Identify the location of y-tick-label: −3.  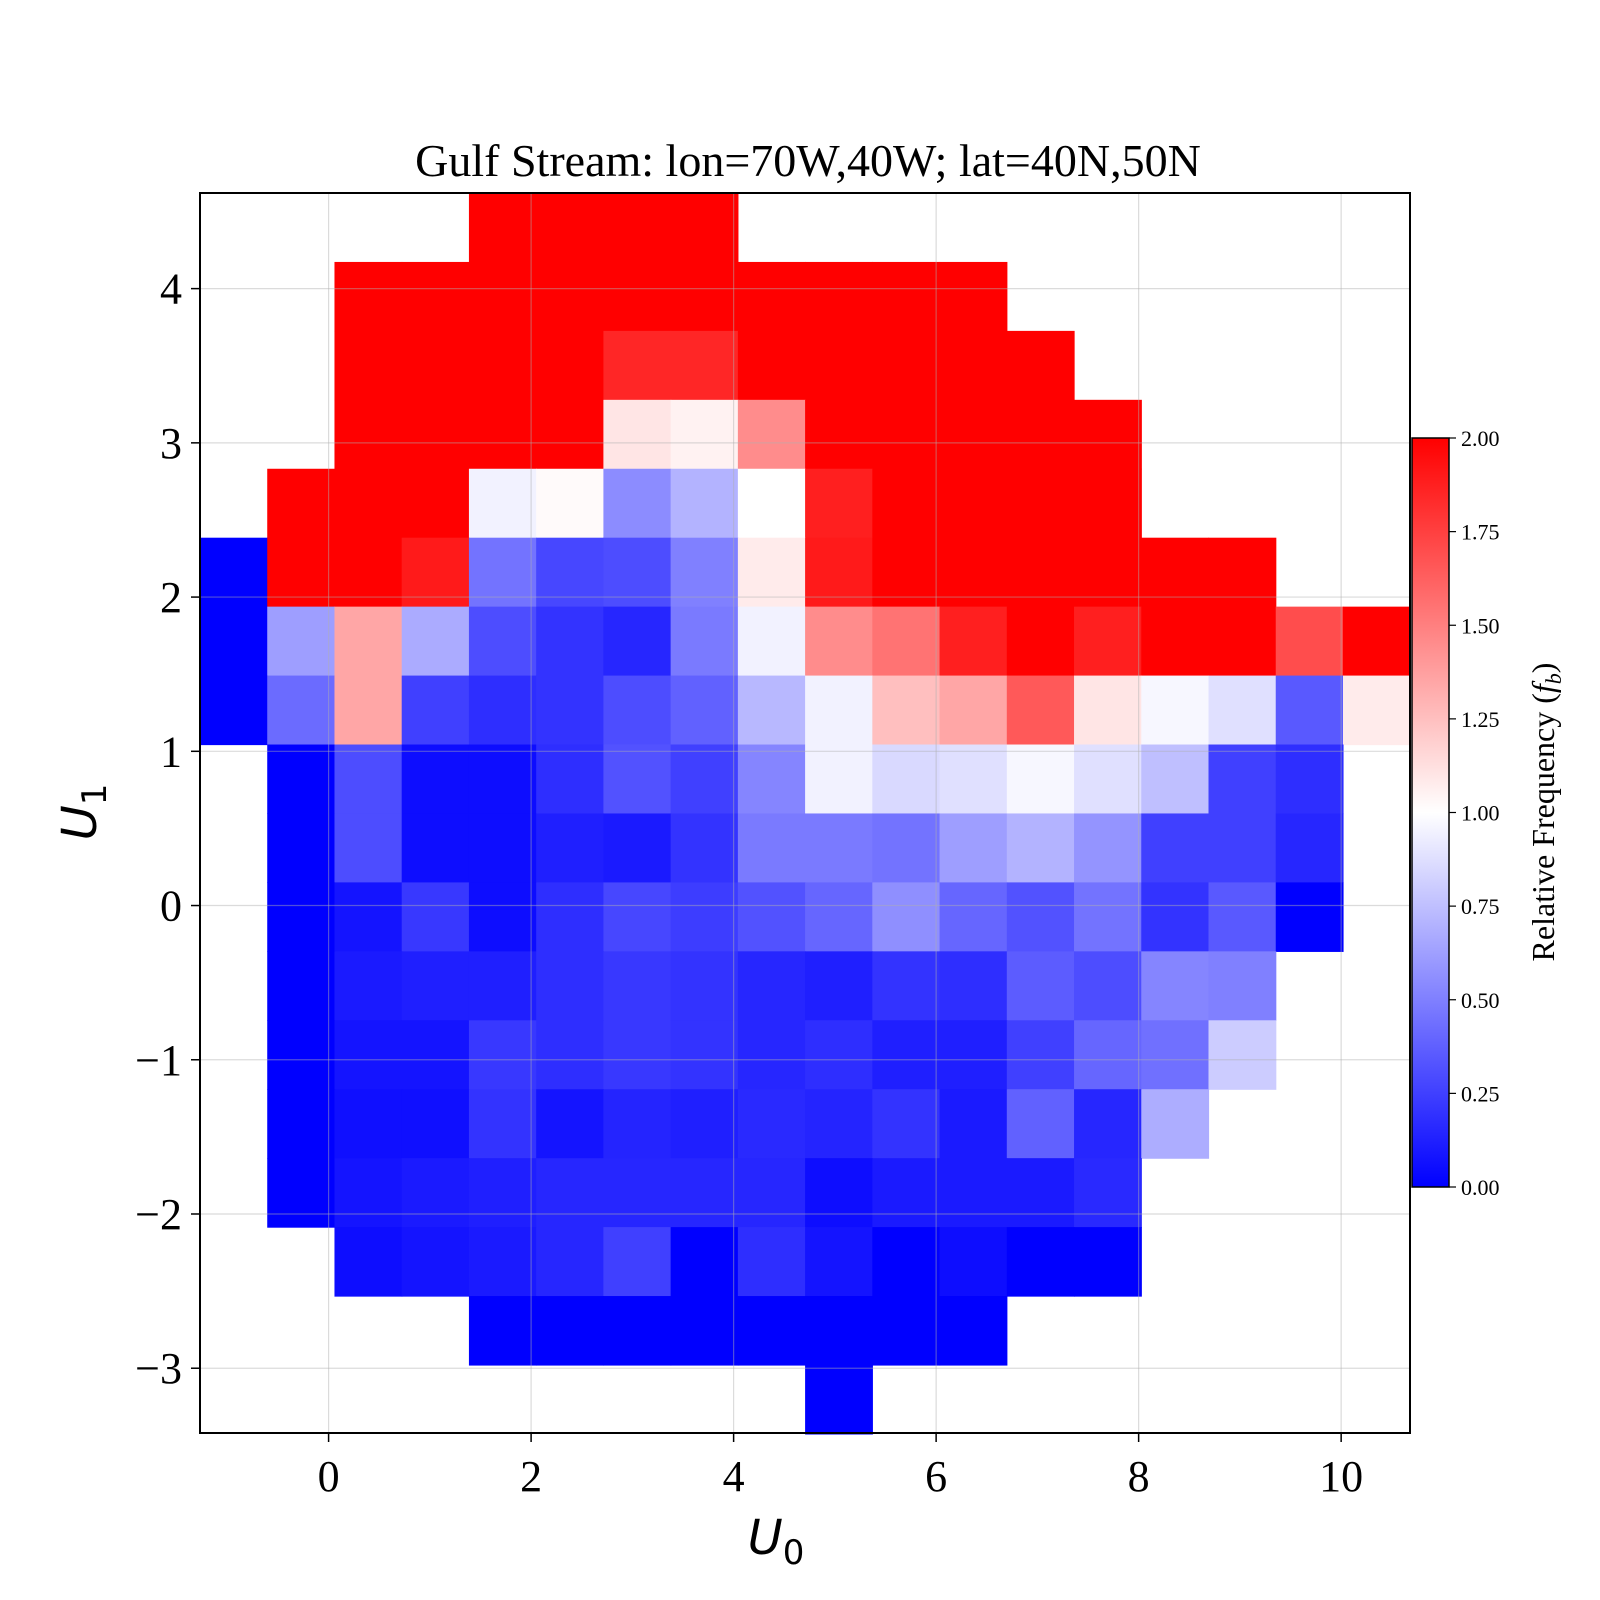
(158, 1368).